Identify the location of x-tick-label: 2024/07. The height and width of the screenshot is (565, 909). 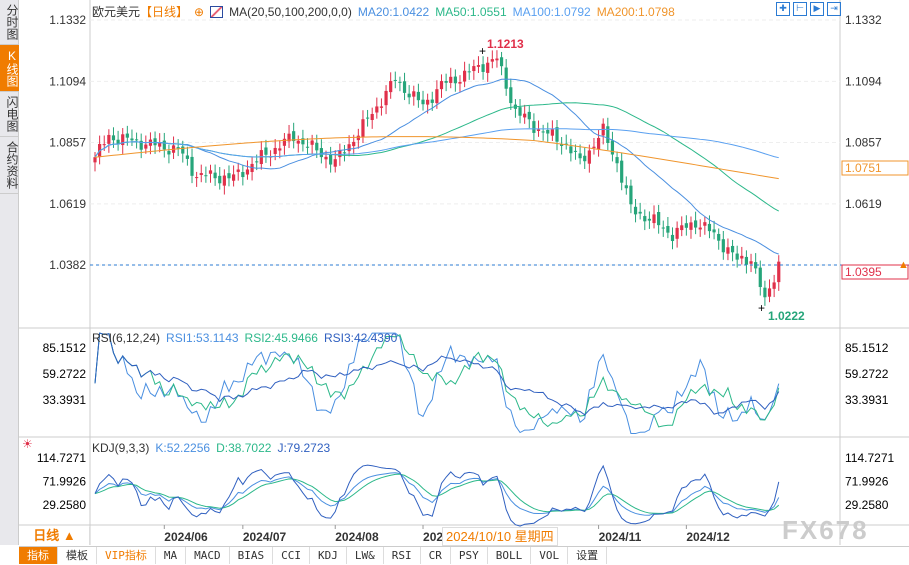
(265, 537).